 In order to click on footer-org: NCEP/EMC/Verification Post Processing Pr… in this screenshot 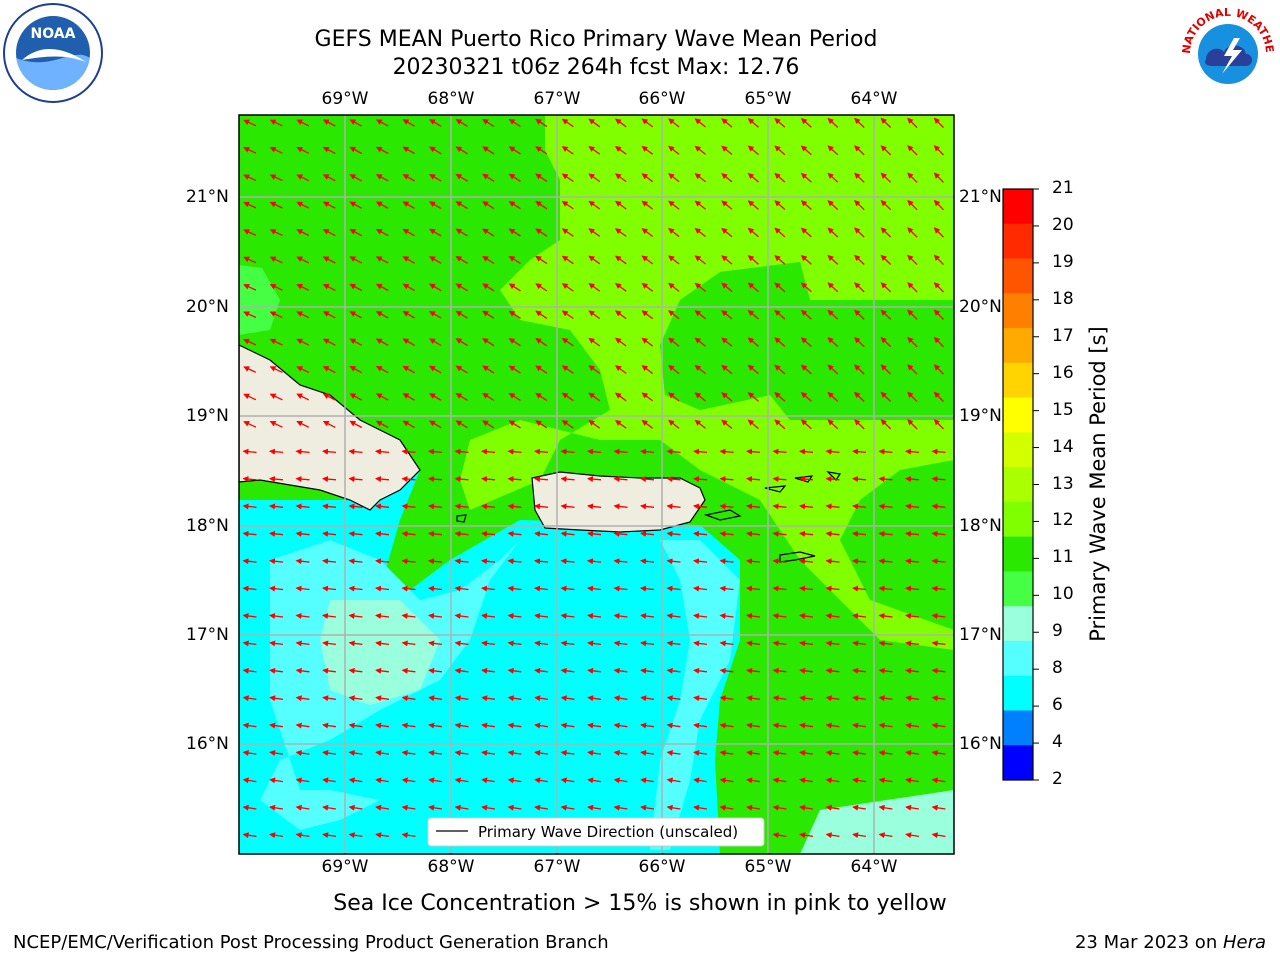, I will do `click(311, 942)`.